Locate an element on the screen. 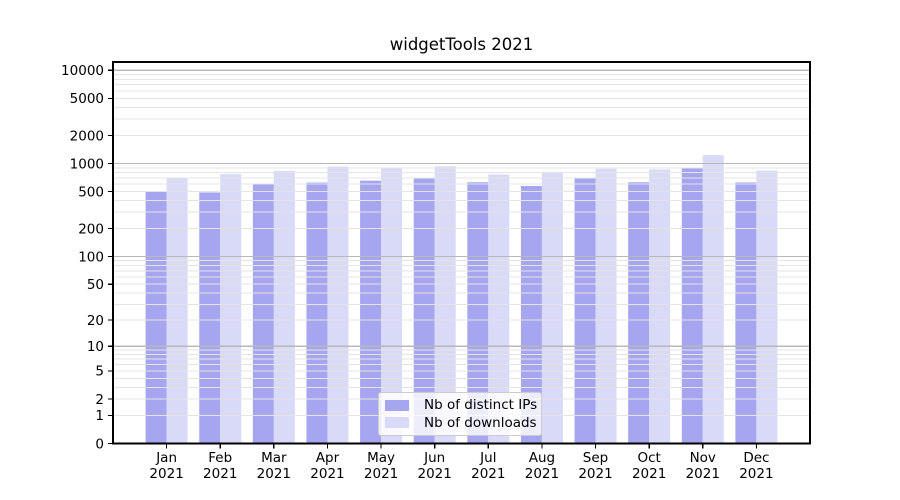  legend-entry-downloads: Nb of downloads is located at coordinates (461, 423).